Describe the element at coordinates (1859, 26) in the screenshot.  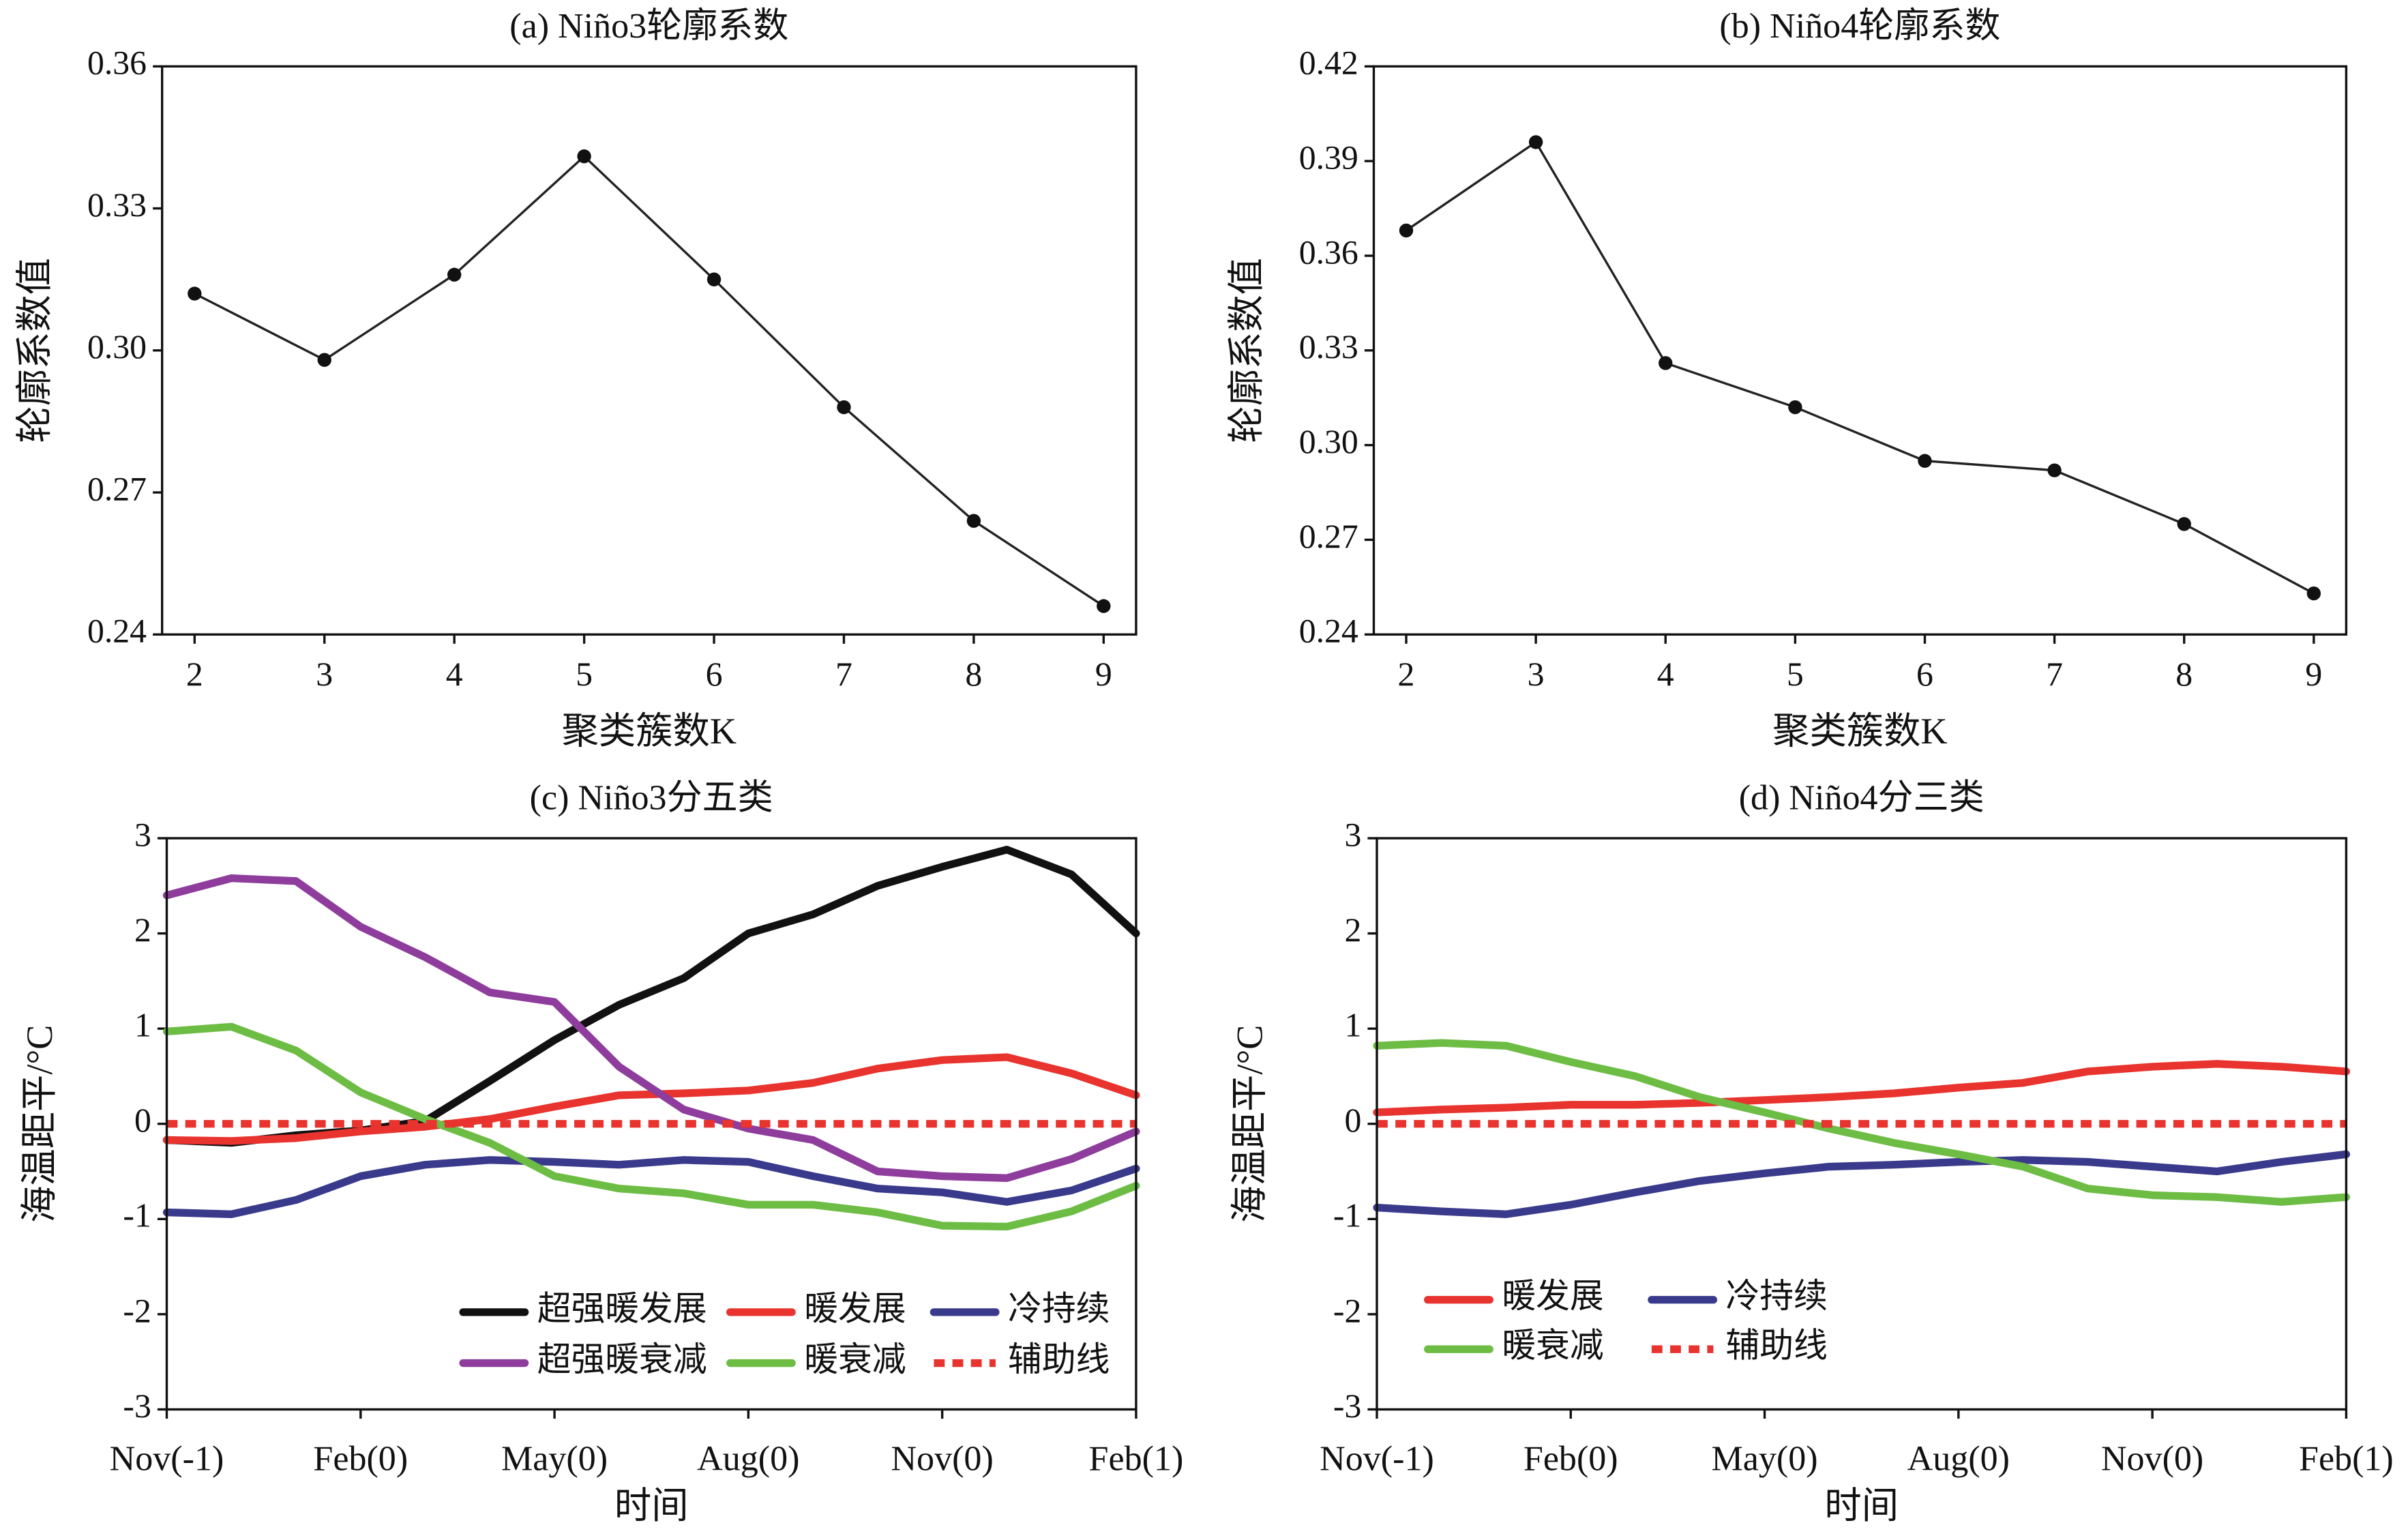
I see `chart-title: (b) Niño4轮廓系数` at that location.